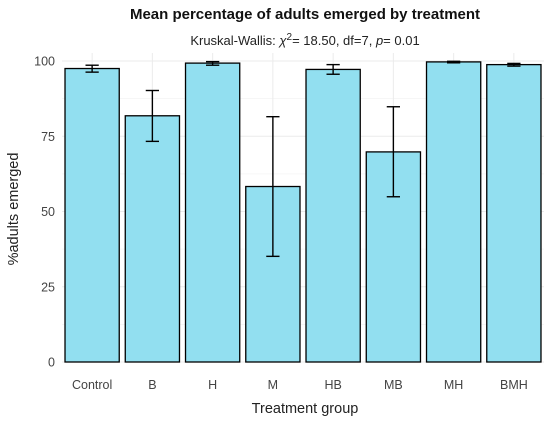 The image size is (550, 421). I want to click on bar-b, so click(152, 239).